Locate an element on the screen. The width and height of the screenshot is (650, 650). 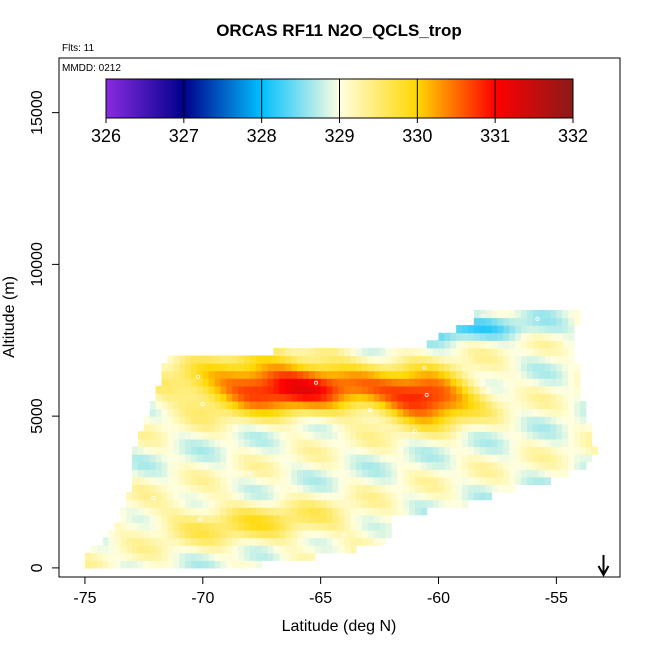
arrow-head is located at coordinates (603, 571).